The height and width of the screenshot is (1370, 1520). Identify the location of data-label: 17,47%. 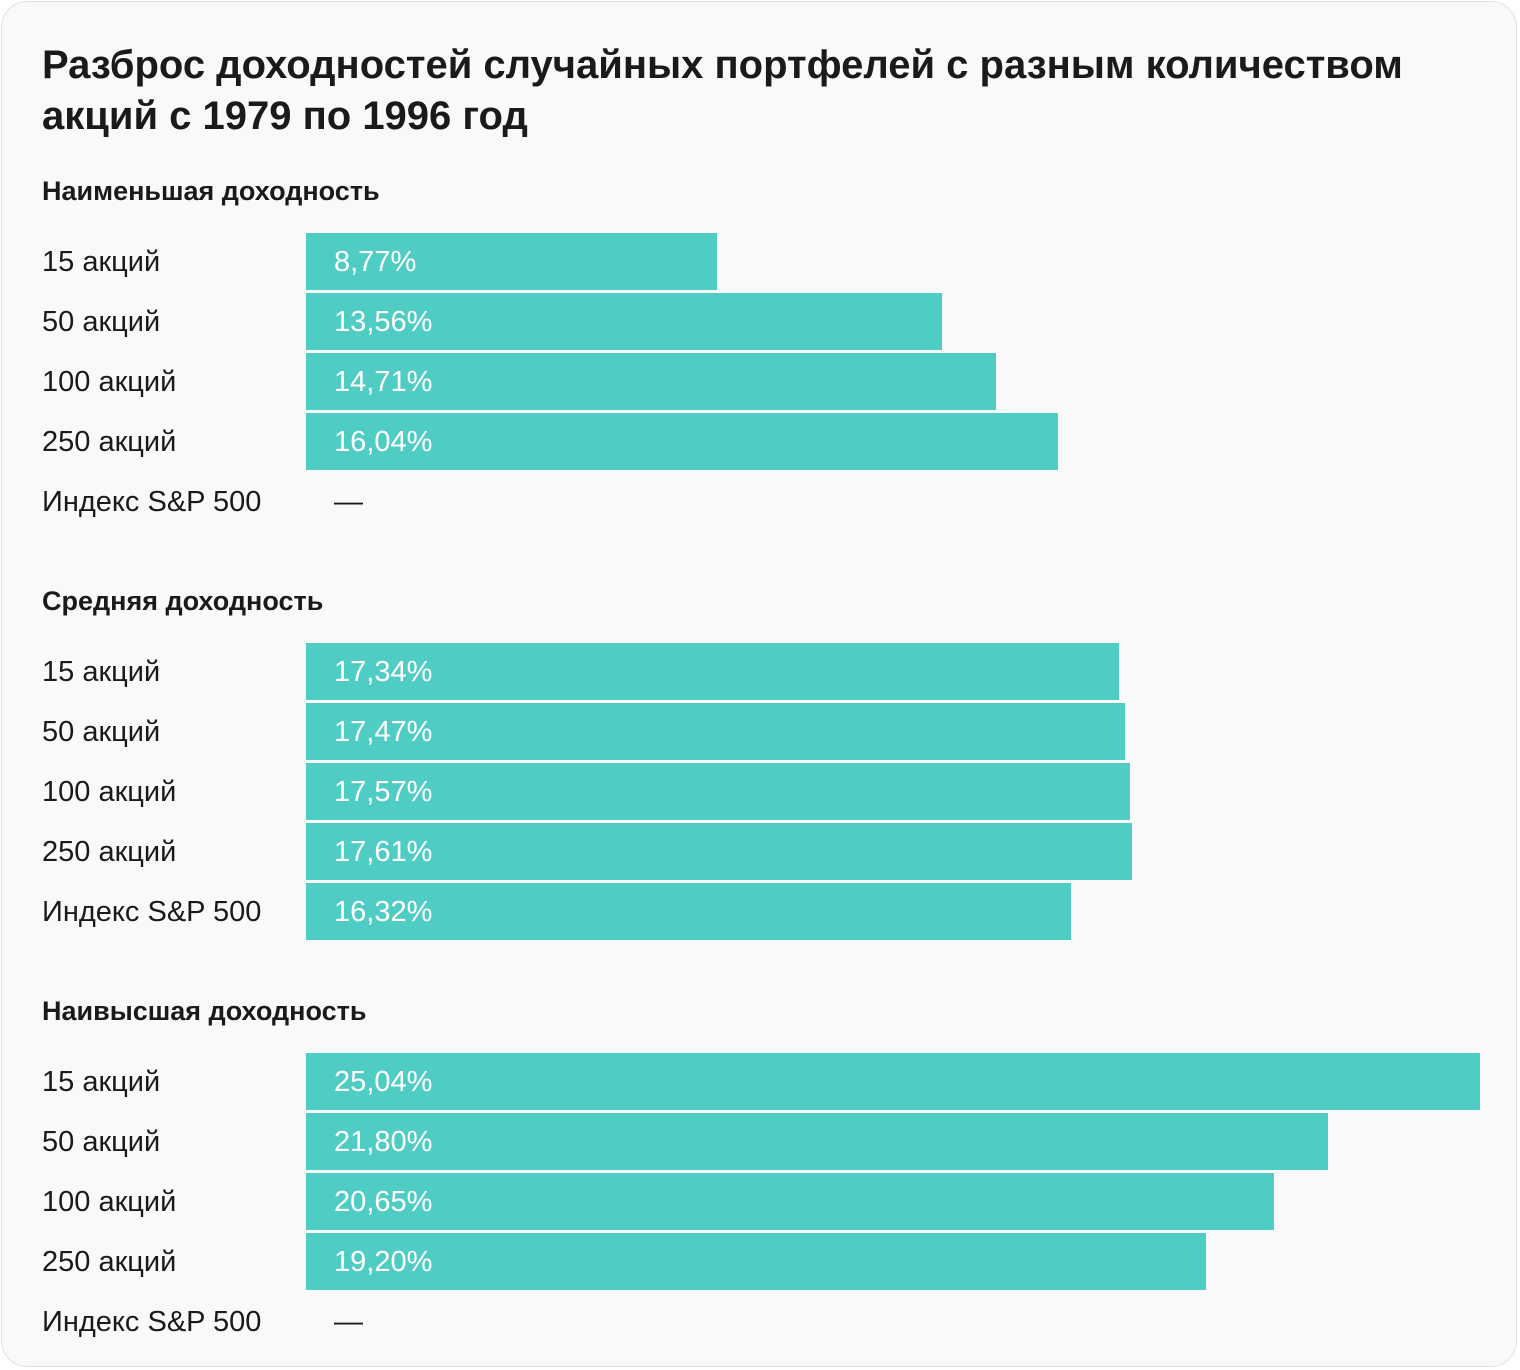
(383, 732).